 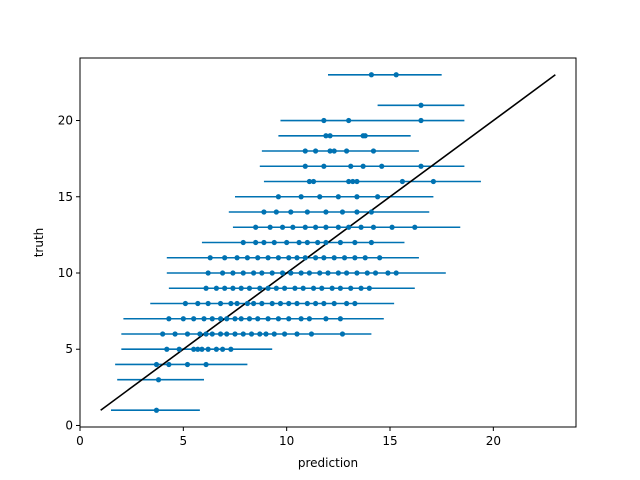 What do you see at coordinates (493, 441) in the screenshot?
I see `x-tick-label: 20` at bounding box center [493, 441].